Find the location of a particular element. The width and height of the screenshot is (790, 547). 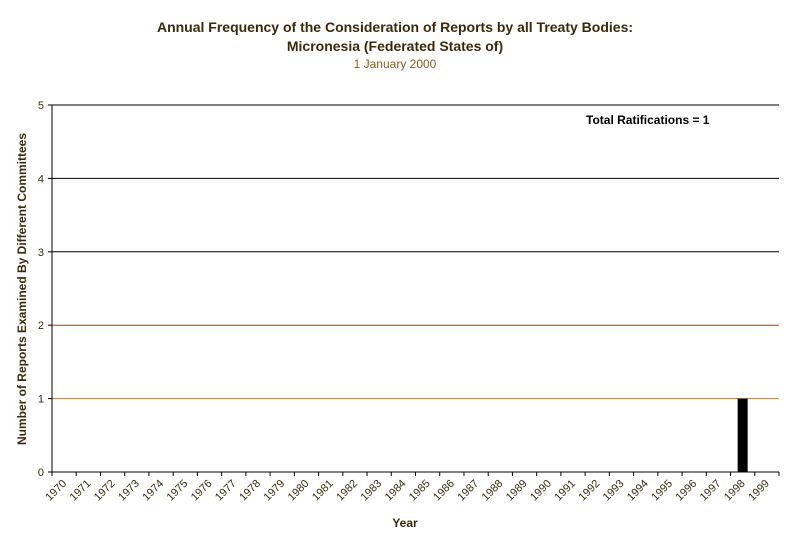

x-tick-label: 1977 is located at coordinates (226, 491).